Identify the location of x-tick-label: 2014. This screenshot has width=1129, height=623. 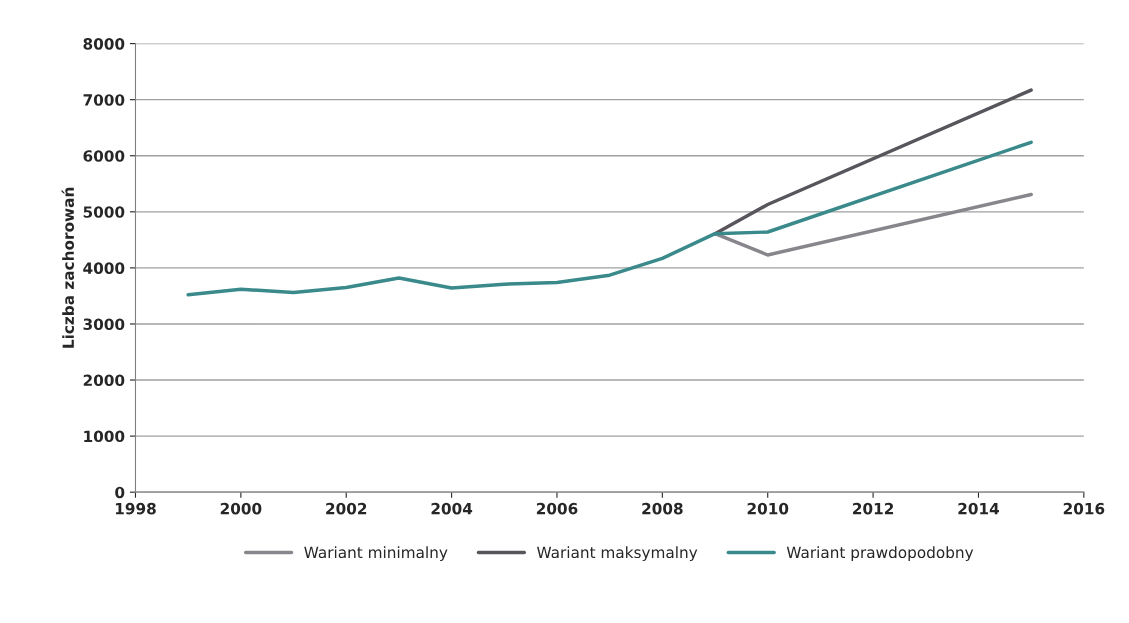
(979, 508).